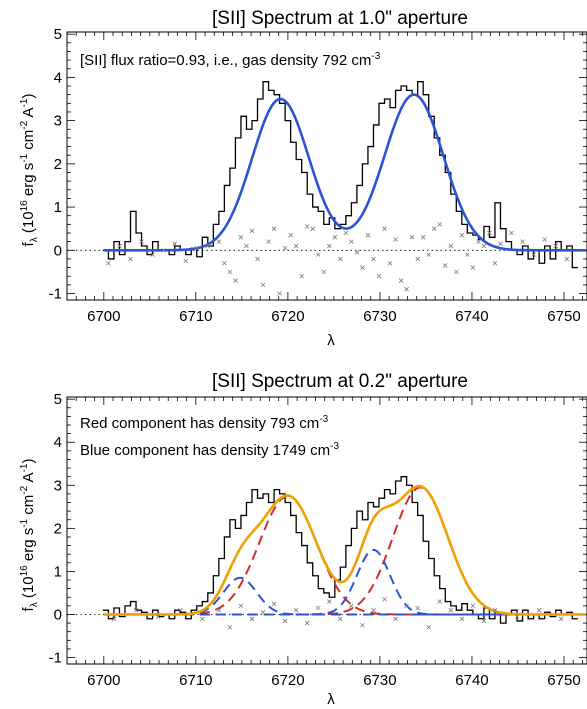  Describe the element at coordinates (24, 489) in the screenshot. I see `ylabel-sup3: -2` at that location.